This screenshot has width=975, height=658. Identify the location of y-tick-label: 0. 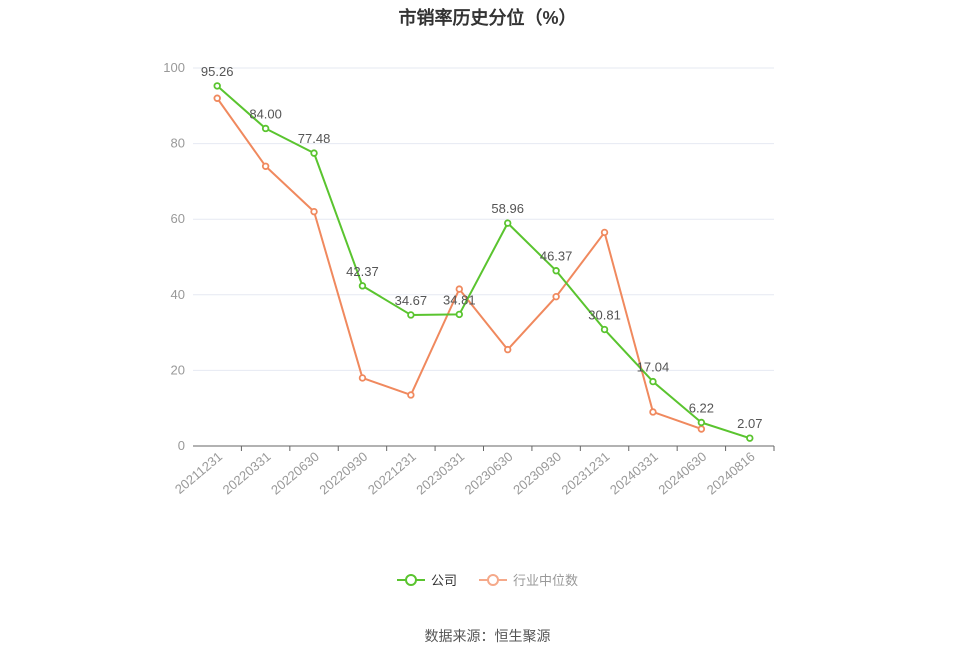
(181, 445).